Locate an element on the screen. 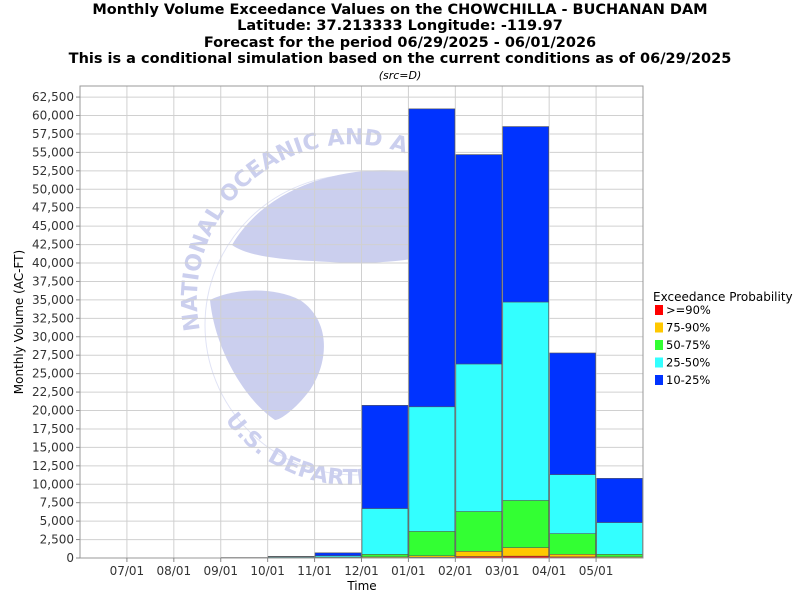 This screenshot has width=800, height=600. y-tick-label: 60,000 is located at coordinates (53, 116).